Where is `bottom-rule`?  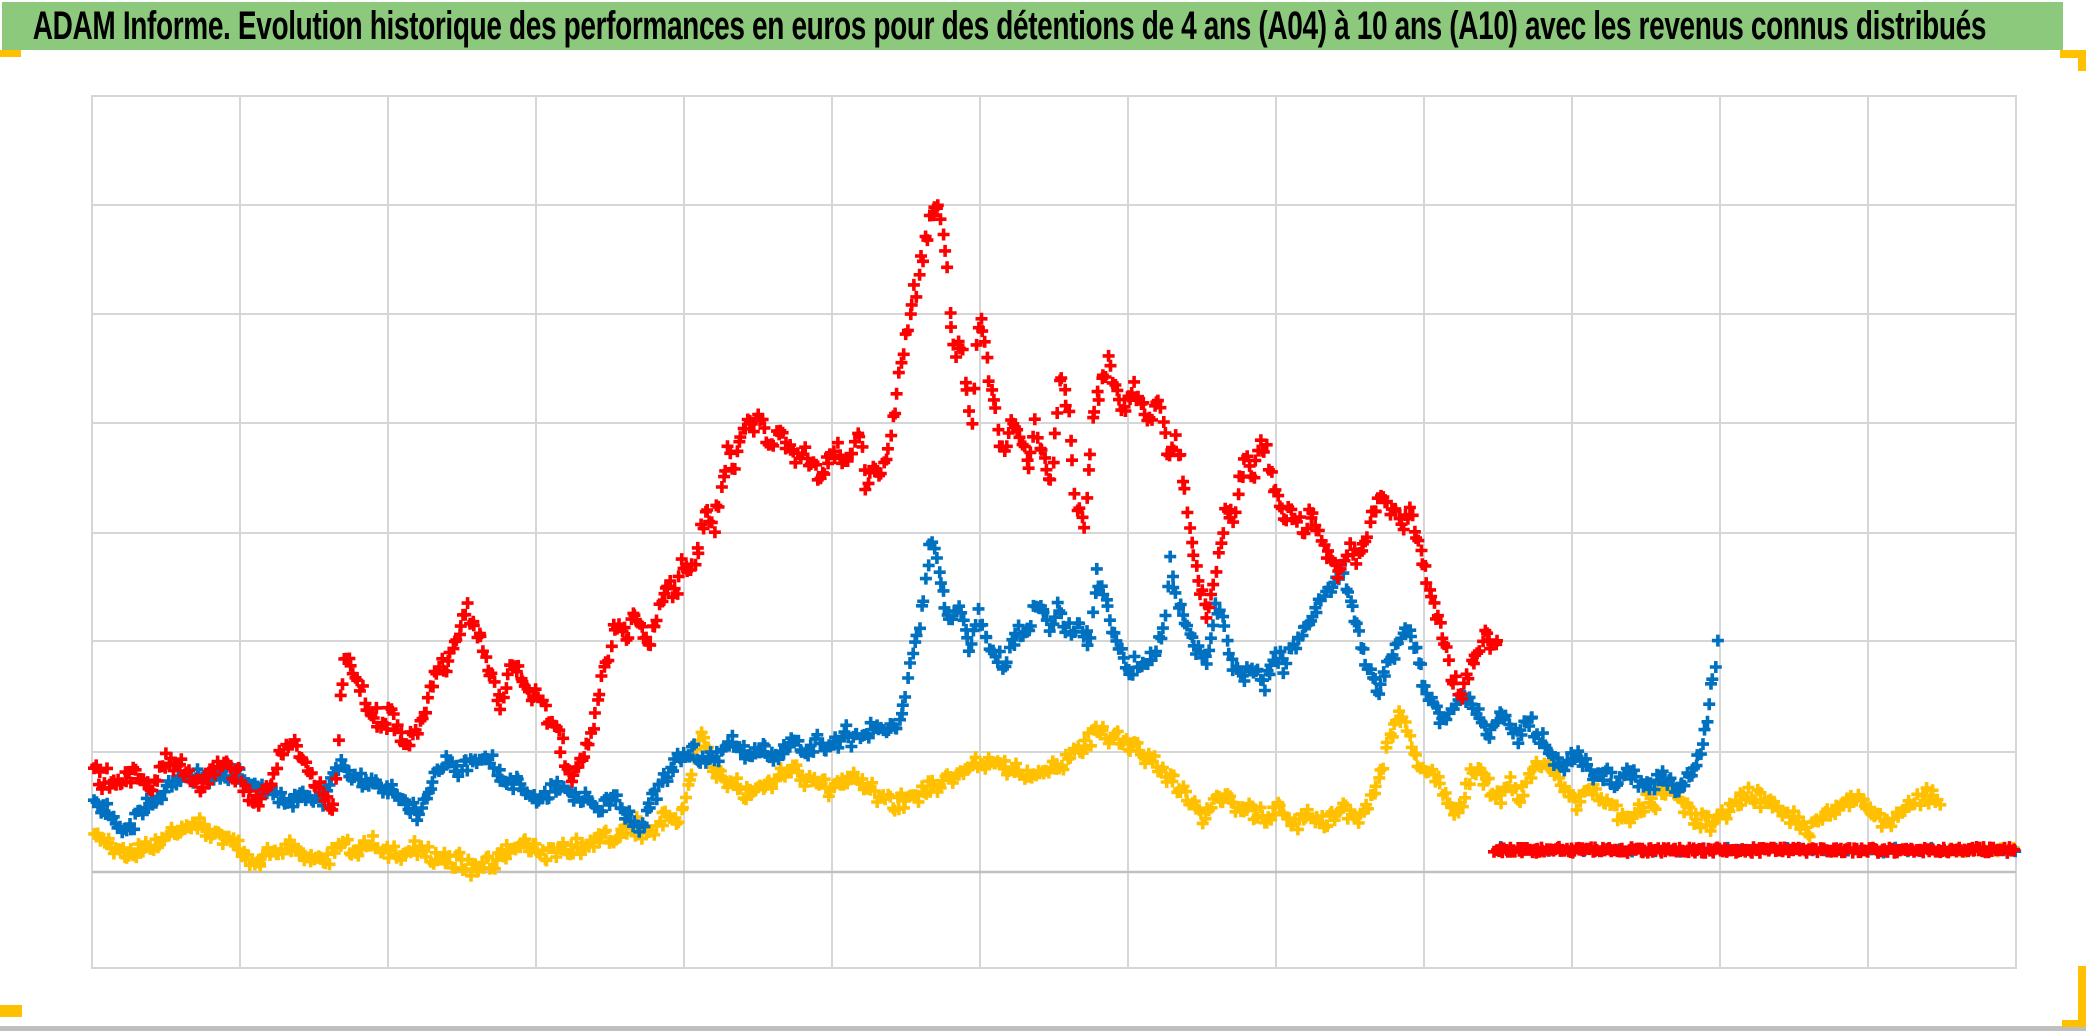
bottom-rule is located at coordinates (1043, 1028).